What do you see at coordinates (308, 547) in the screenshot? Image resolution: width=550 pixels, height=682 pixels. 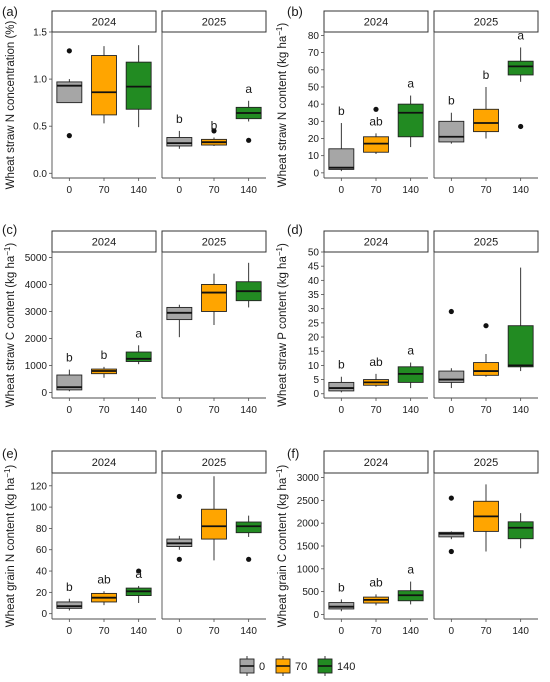 I see `y-tick-label: 1500` at bounding box center [308, 547].